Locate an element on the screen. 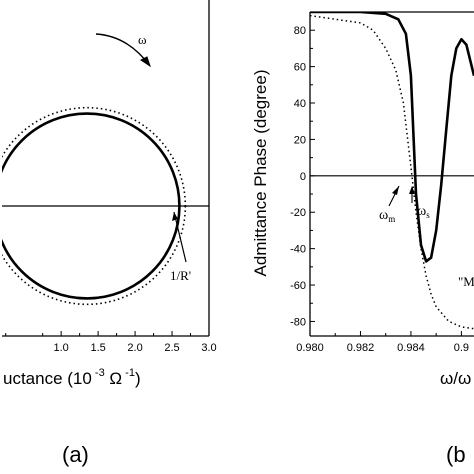 The width and height of the screenshot is (474, 474). x-tick-label: 0.982 is located at coordinates (361, 348).